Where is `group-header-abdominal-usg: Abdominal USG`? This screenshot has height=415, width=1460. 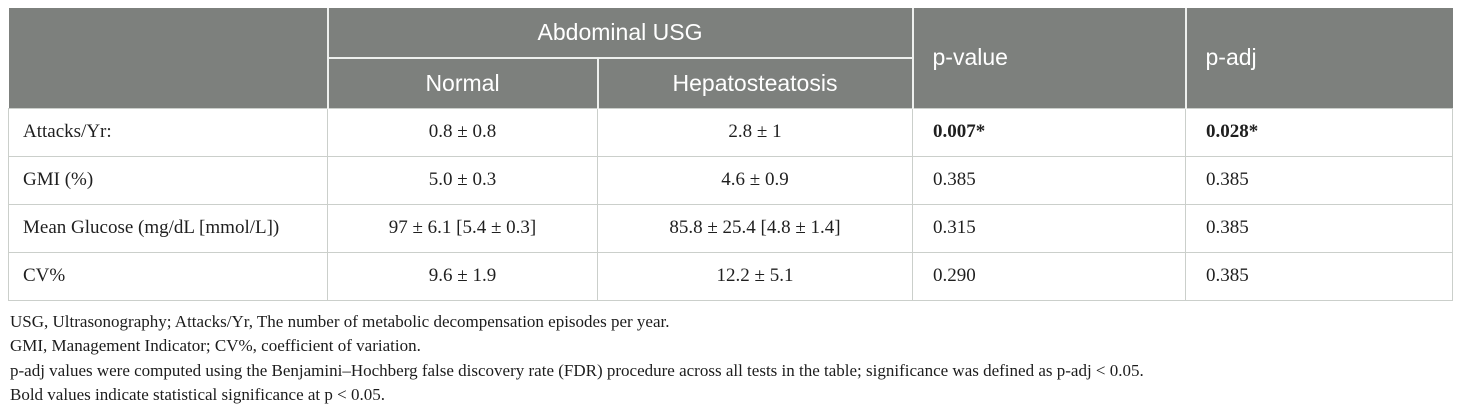
group-header-abdominal-usg: Abdominal USG is located at coordinates (620, 33).